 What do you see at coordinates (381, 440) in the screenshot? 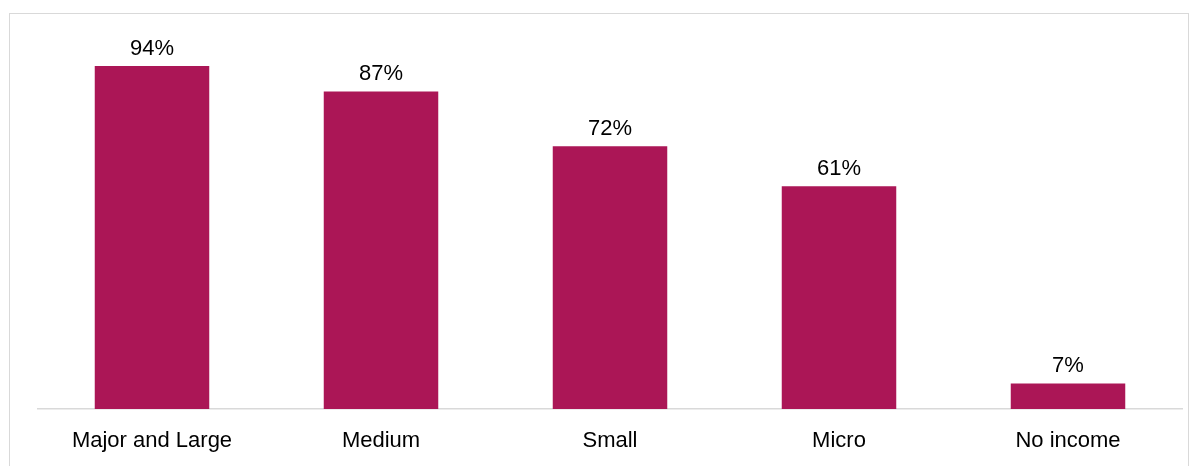
I see `x-tick-label: Medium` at bounding box center [381, 440].